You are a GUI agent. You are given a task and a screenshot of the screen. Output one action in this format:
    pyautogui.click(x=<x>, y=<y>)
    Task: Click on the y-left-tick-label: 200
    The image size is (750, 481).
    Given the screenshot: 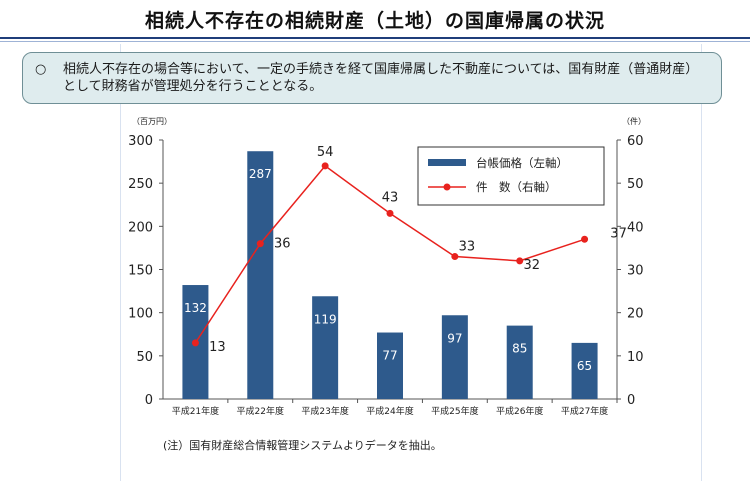 What is the action you would take?
    pyautogui.click(x=140, y=227)
    